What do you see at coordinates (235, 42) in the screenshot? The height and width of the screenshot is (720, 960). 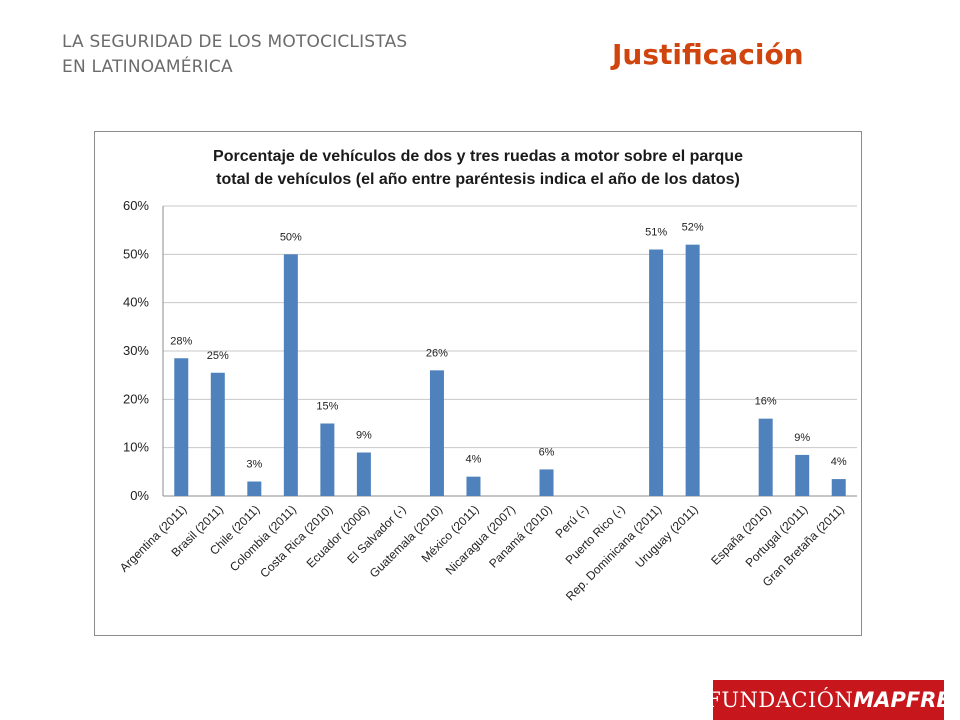 I see `subtitle-line-1: LA SEGURIDAD DE LOS MOTOCICLISTAS` at bounding box center [235, 42].